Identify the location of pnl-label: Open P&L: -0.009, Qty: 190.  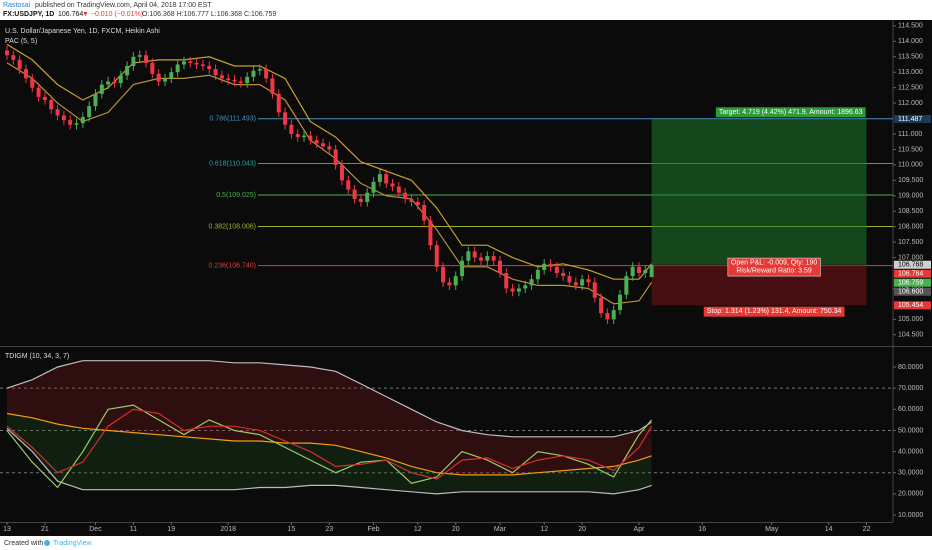
(774, 263).